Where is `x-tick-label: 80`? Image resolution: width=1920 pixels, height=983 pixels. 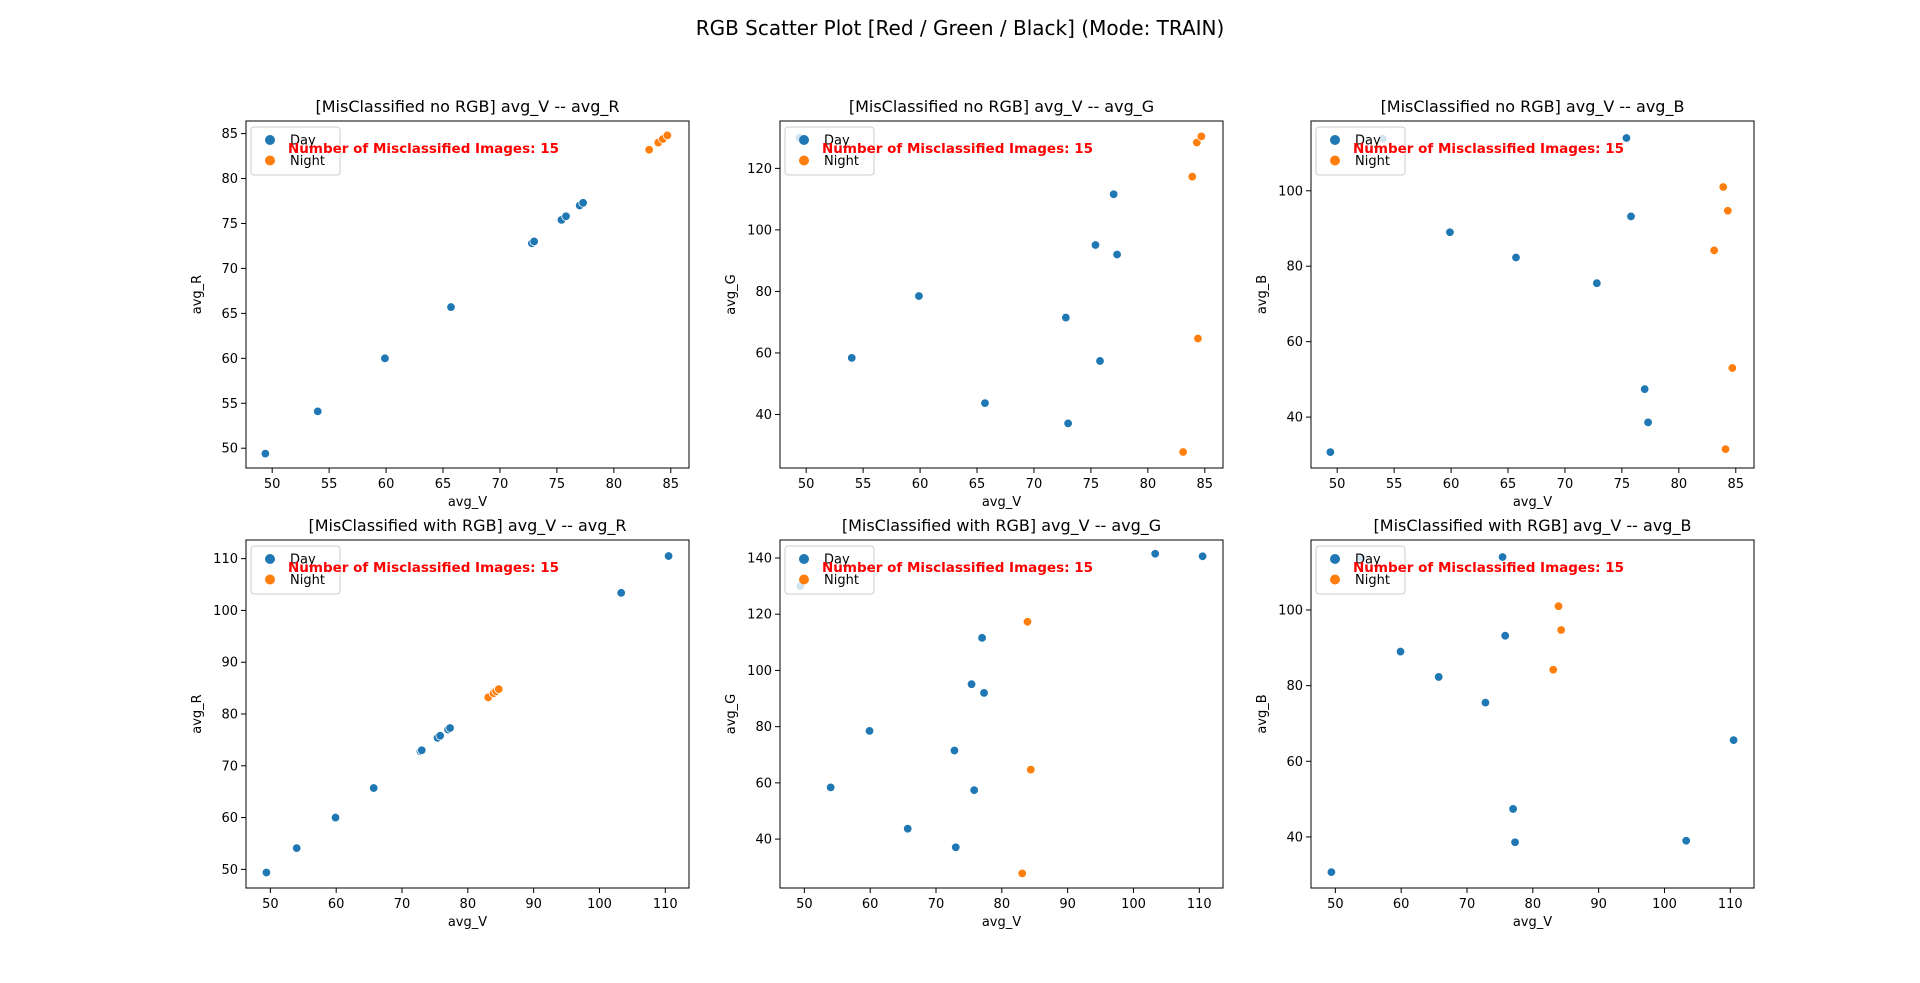
x-tick-label: 80 is located at coordinates (1533, 904).